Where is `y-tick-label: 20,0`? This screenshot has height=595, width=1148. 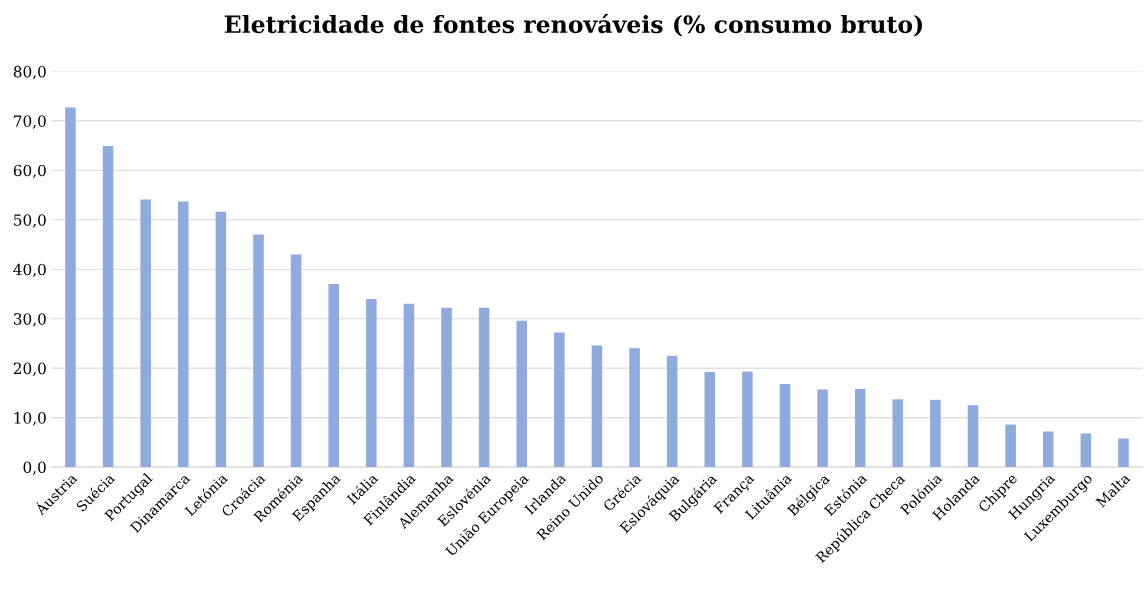 y-tick-label: 20,0 is located at coordinates (29, 369).